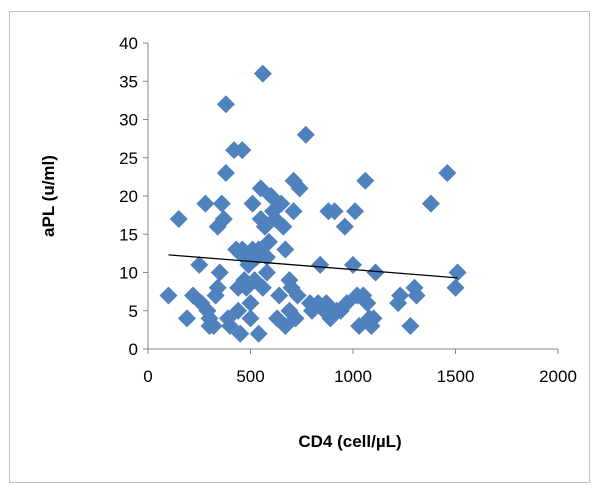  I want to click on x-axis-ticks: 0 500 1000 1500 2000, so click(360, 367).